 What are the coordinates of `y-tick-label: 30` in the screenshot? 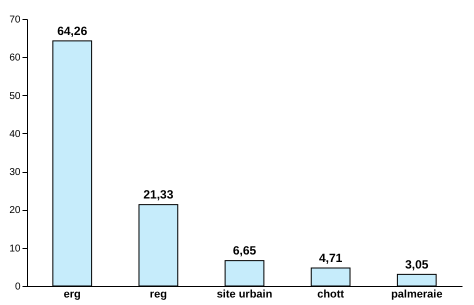 It's located at (15, 172).